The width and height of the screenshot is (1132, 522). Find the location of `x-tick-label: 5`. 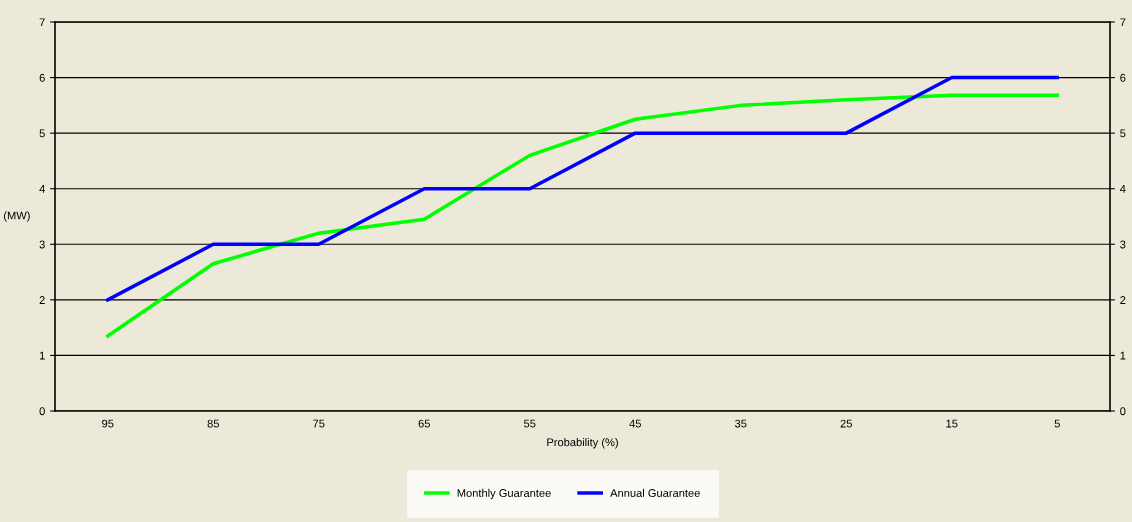

x-tick-label: 5 is located at coordinates (1057, 423).